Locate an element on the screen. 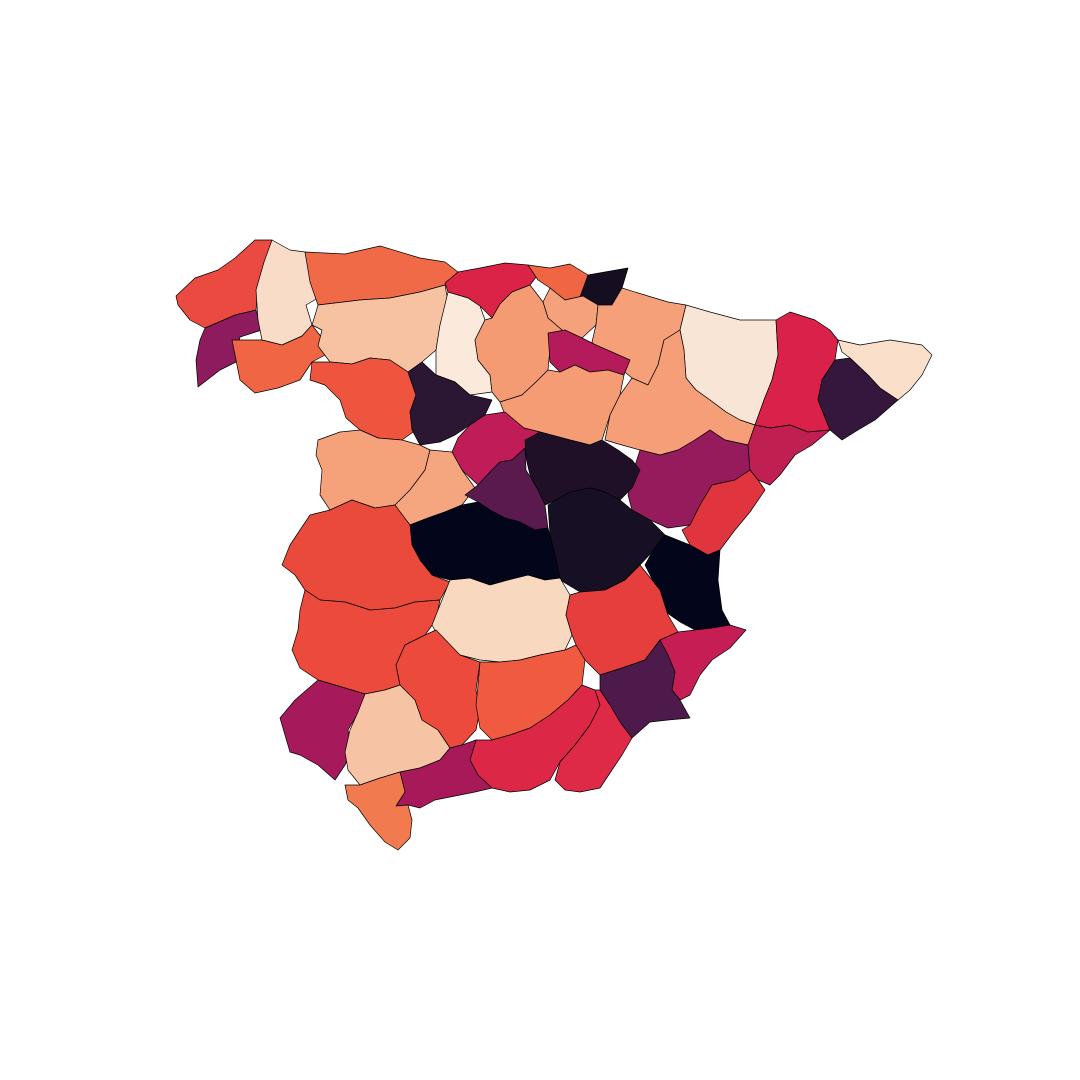 Image resolution: width=1080 pixels, height=1080 pixels. province-alicante is located at coordinates (703, 662).